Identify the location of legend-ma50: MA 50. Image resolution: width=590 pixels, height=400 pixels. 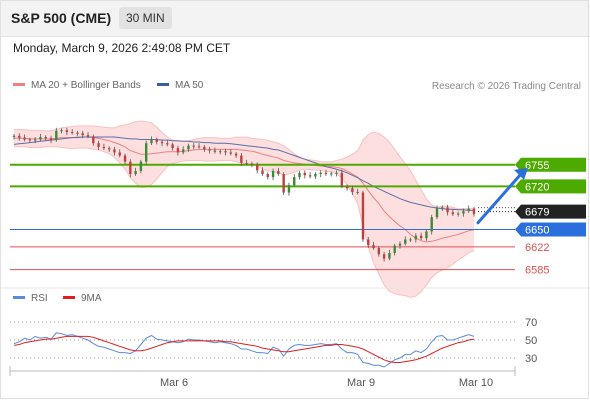
(180, 85).